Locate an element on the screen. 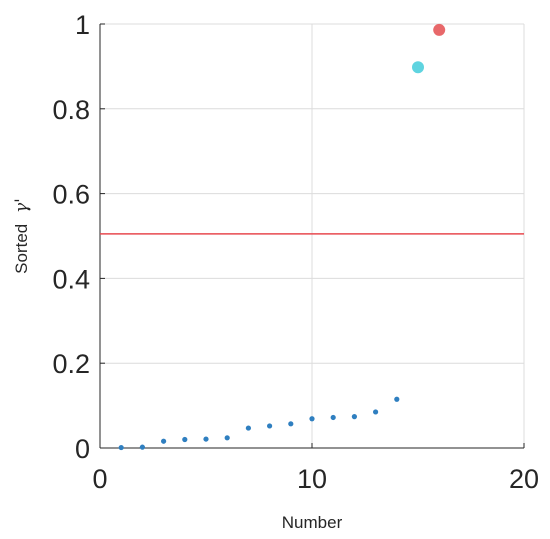  x-axis-label: Number is located at coordinates (312, 522).